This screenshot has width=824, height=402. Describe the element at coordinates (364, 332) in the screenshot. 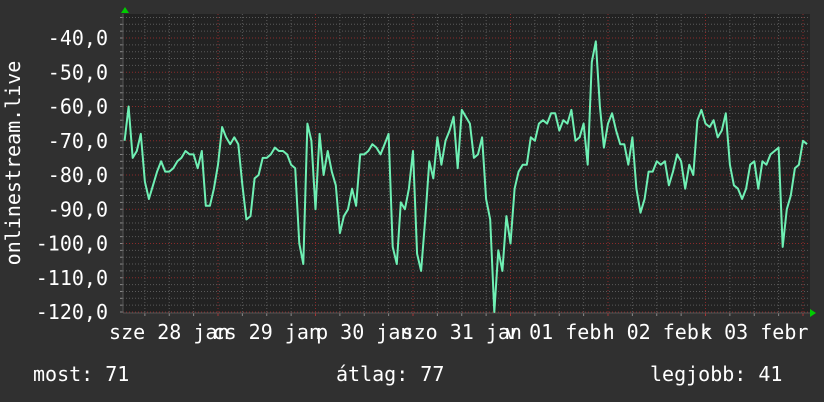

I see `x-tick-label: p 30 jan` at that location.